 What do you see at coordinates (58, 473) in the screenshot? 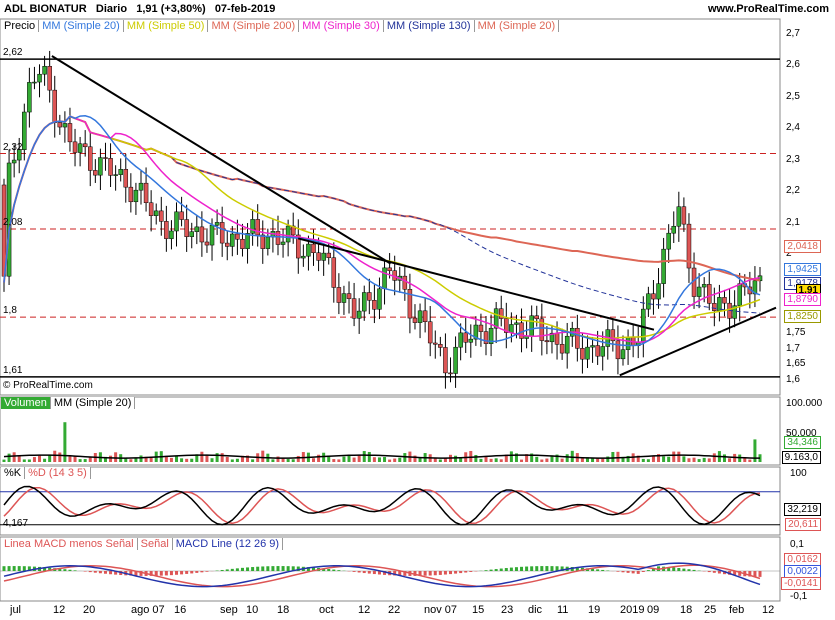
I see `legend-d: %D (14 3 5)` at bounding box center [58, 473].